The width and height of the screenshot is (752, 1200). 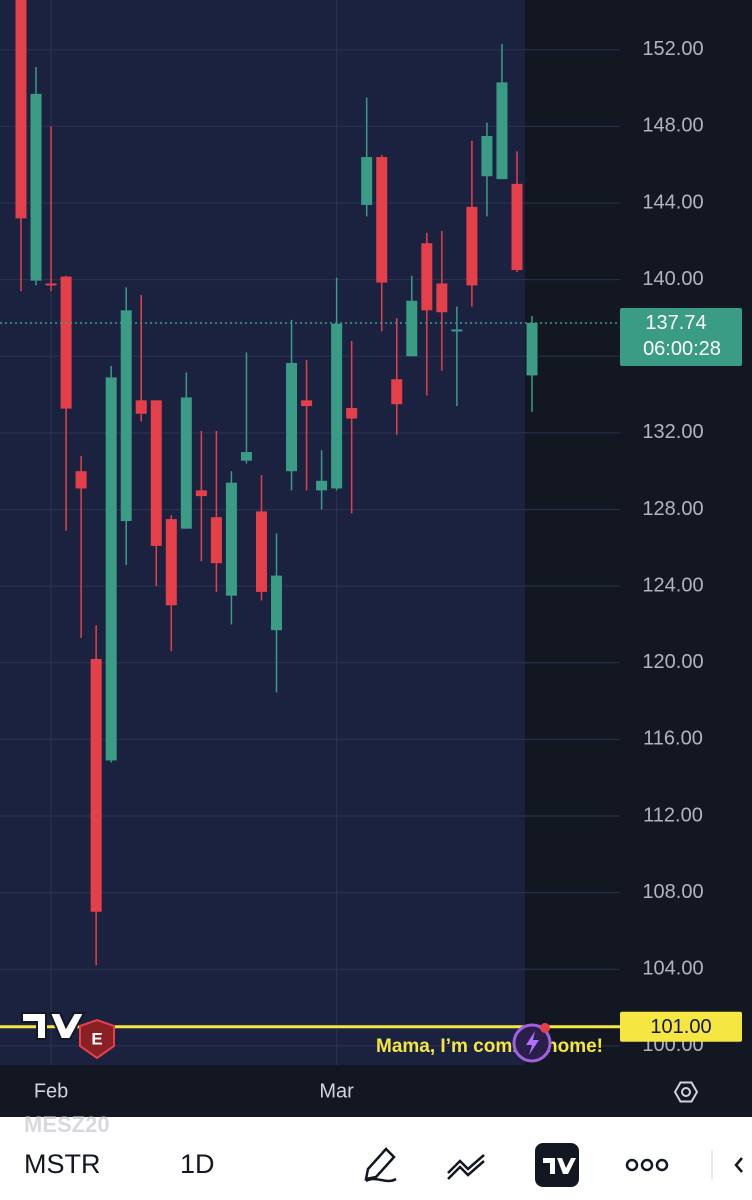 I want to click on settings-button, so click(x=686, y=1092).